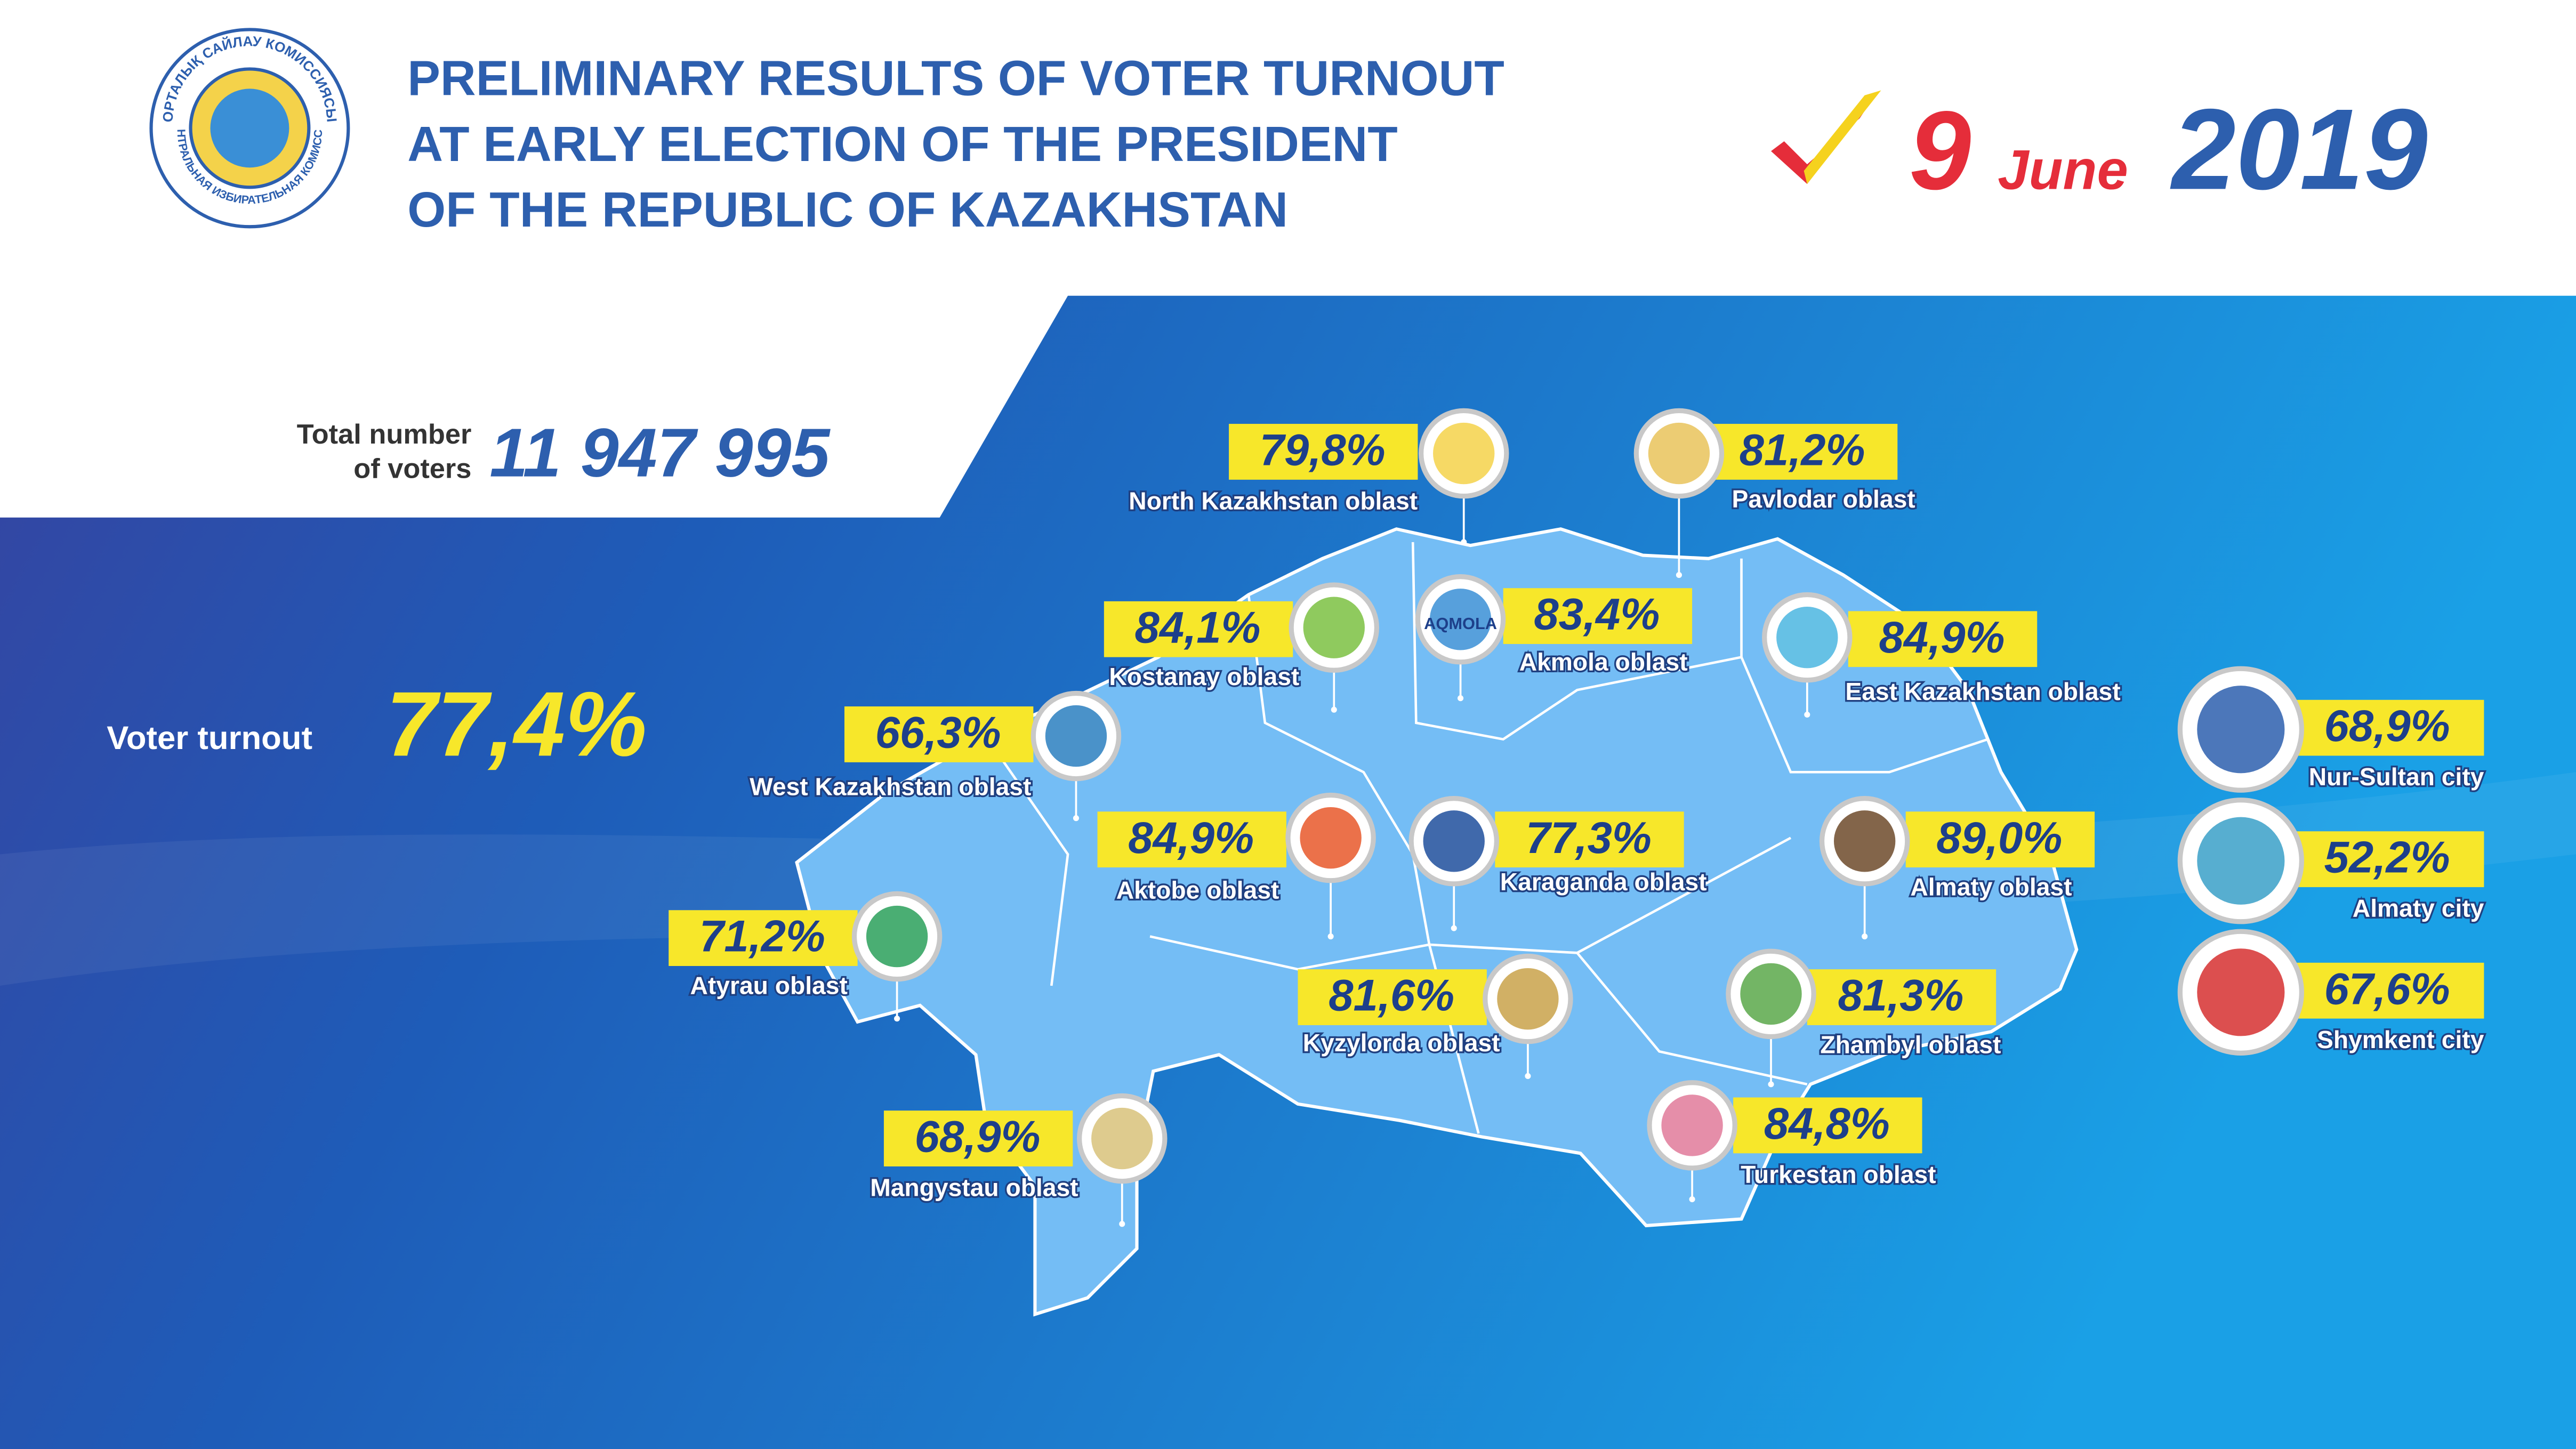 The width and height of the screenshot is (2576, 1449). What do you see at coordinates (412, 469) in the screenshot?
I see `voters-label: of voters` at bounding box center [412, 469].